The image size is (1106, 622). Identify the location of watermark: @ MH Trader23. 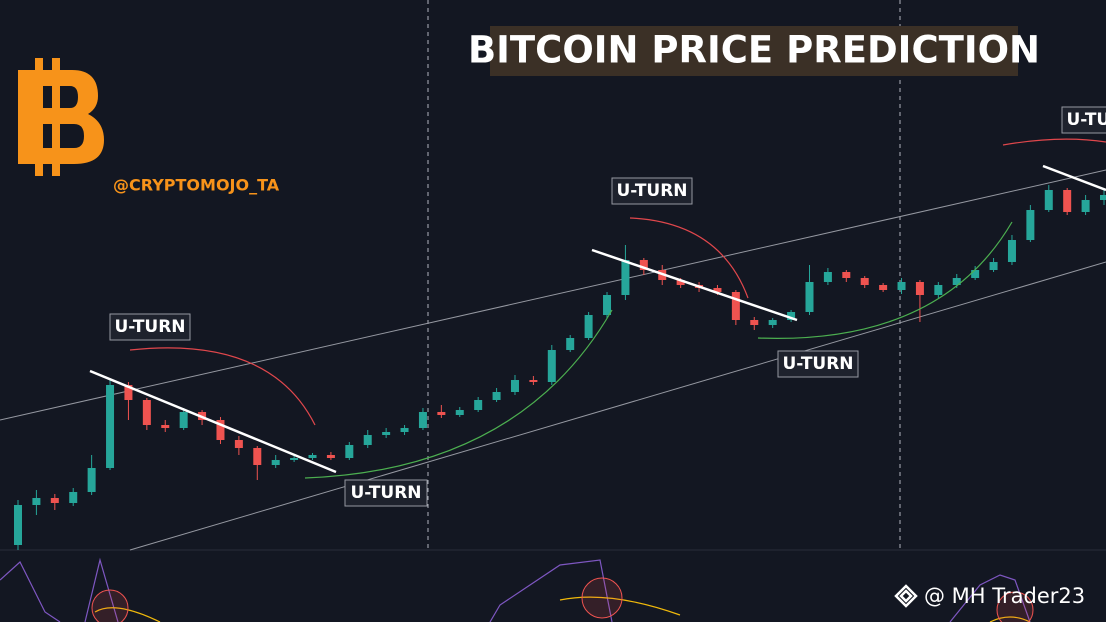
(1004, 596).